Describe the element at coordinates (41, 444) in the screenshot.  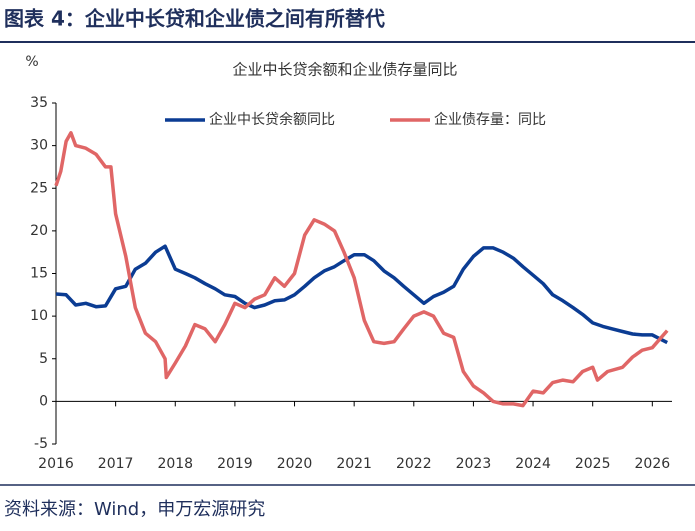
I see `y-tick-label: -5` at that location.